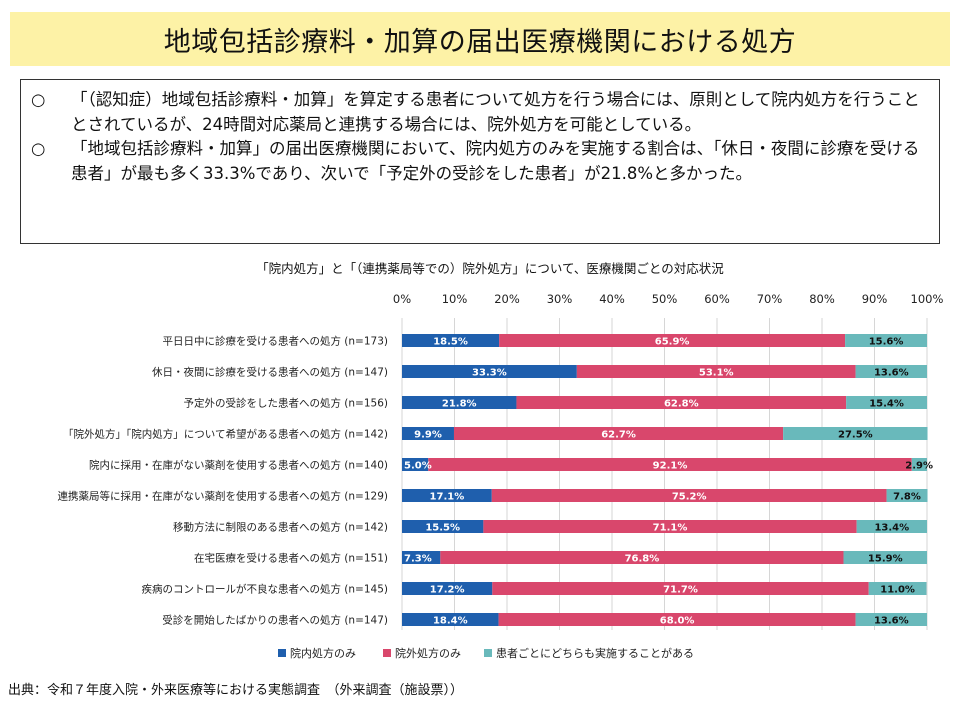  I want to click on category-label: 「院外処方」「院内処方」について希望がある患者への処方 (n=142), so click(225, 434).